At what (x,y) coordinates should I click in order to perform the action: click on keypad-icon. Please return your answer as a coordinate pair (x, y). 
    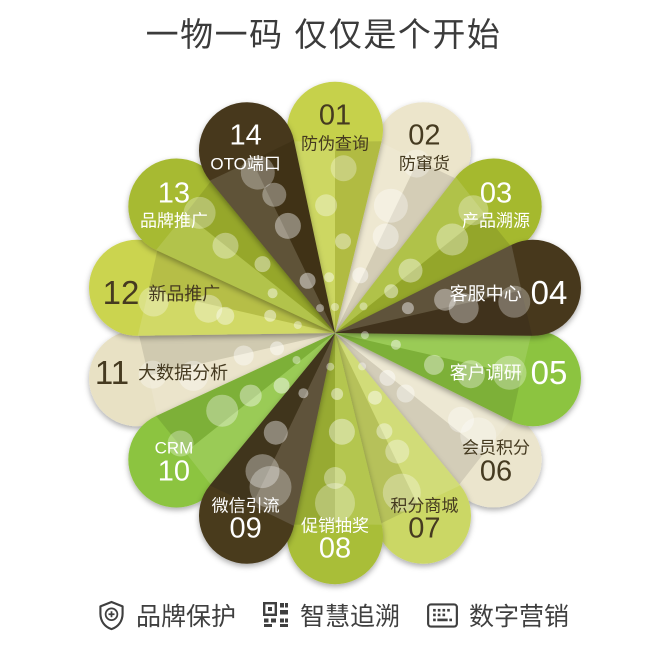
    Looking at the image, I should click on (442, 615).